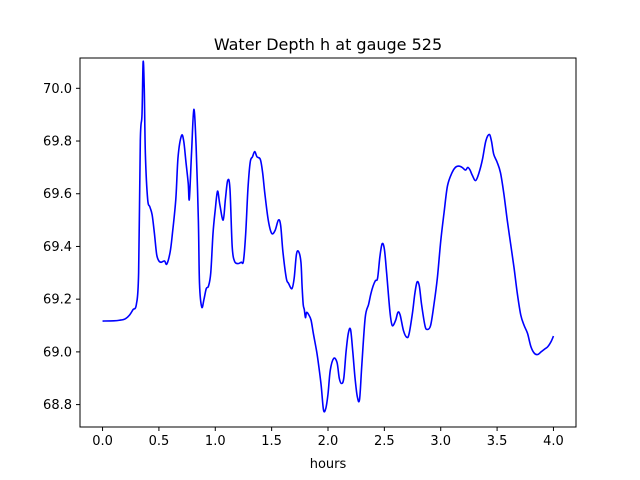  What do you see at coordinates (57, 300) in the screenshot?
I see `y-tick-label: 69.2` at bounding box center [57, 300].